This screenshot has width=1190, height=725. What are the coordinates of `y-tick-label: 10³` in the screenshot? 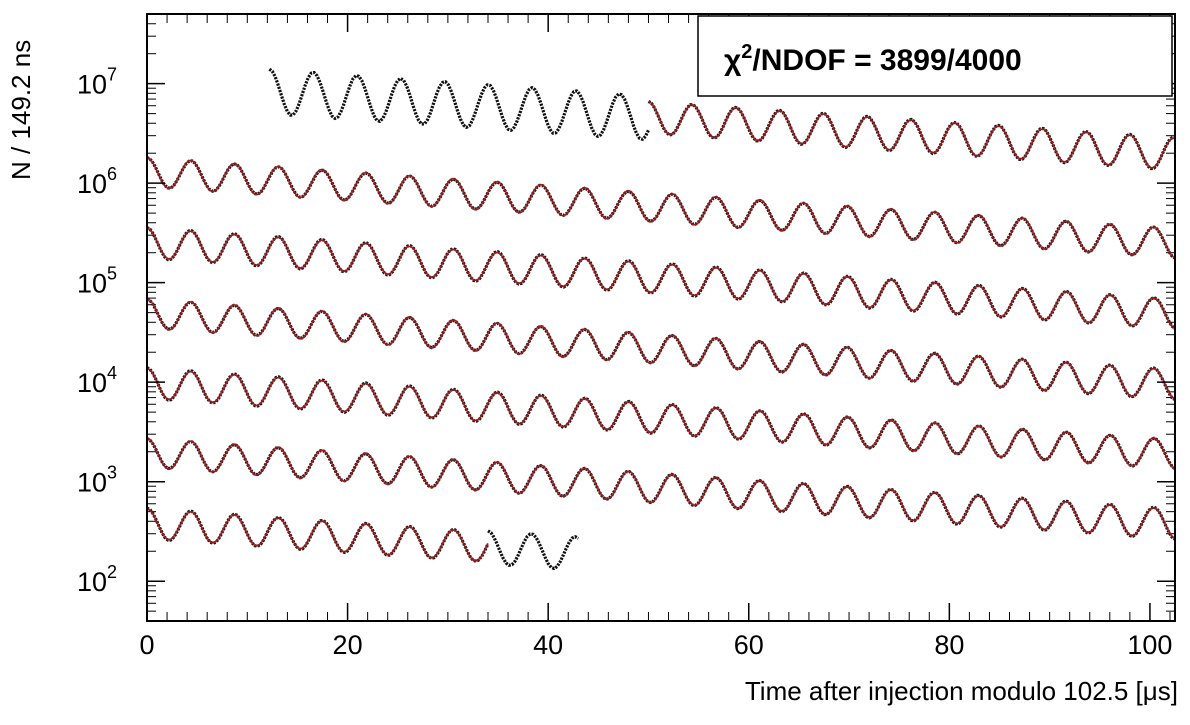 It's located at (97, 480).